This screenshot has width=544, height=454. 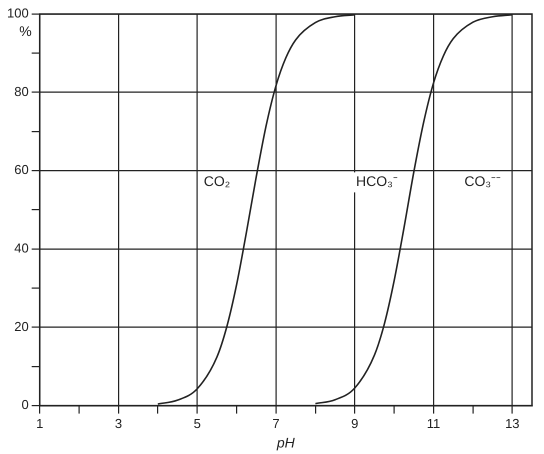 What do you see at coordinates (25, 30) in the screenshot?
I see `y-axis-title: %` at bounding box center [25, 30].